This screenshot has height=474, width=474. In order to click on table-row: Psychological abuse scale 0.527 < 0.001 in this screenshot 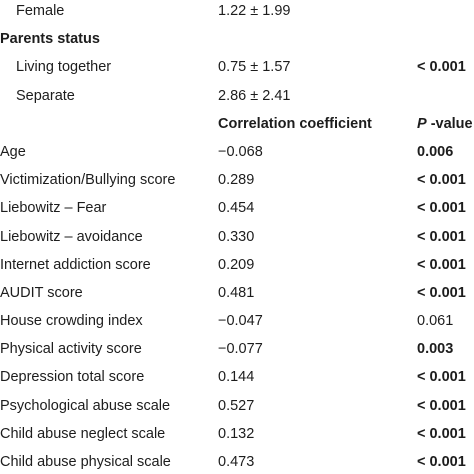, I will do `click(237, 406)`.